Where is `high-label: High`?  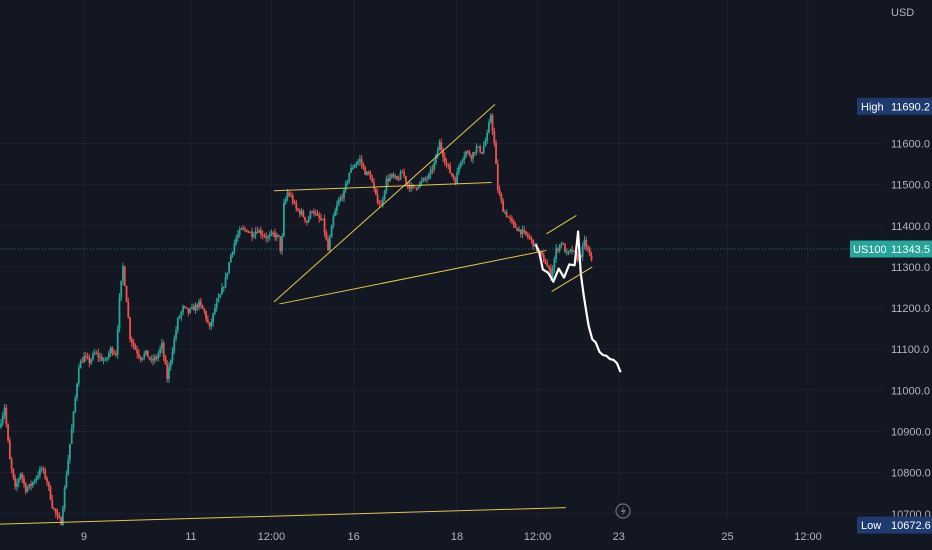
high-label: High is located at coordinates (872, 107).